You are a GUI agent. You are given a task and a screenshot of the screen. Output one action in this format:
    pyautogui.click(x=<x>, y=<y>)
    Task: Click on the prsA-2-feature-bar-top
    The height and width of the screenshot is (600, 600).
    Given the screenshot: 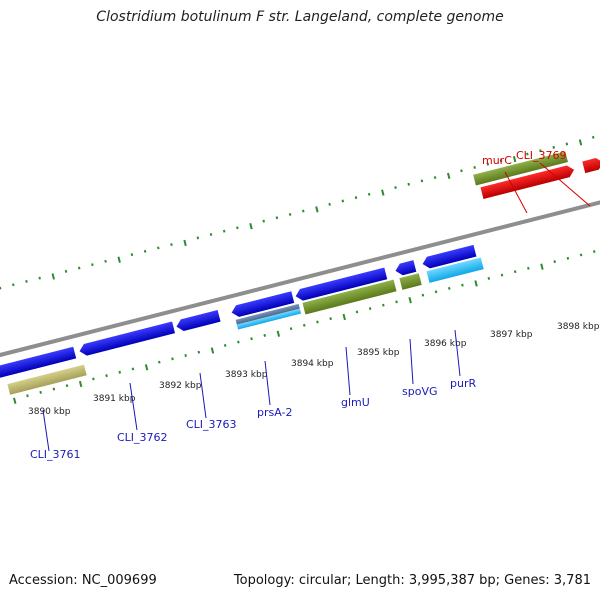 What is the action you would take?
    pyautogui.click(x=267, y=314)
    